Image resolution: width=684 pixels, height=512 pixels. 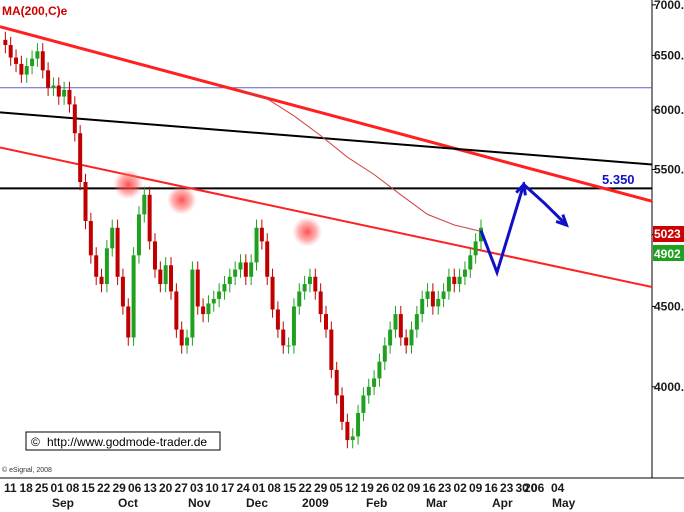 I want to click on price-tag-green: 4902, so click(x=668, y=253).